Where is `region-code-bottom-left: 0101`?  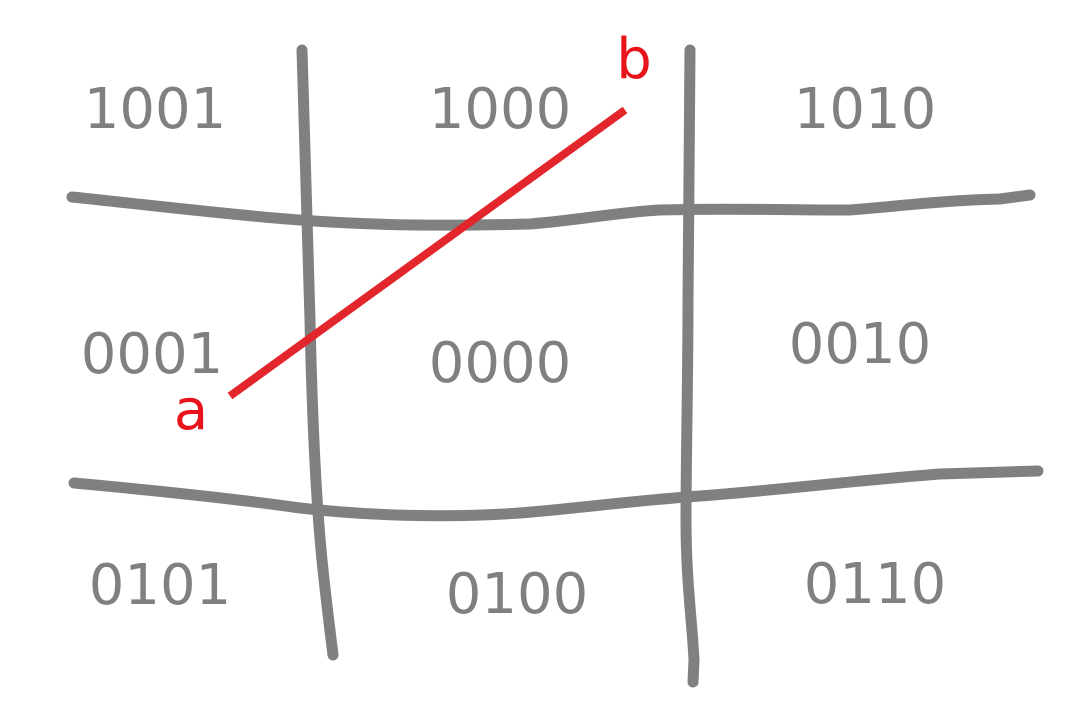 region-code-bottom-left: 0101 is located at coordinates (160, 585).